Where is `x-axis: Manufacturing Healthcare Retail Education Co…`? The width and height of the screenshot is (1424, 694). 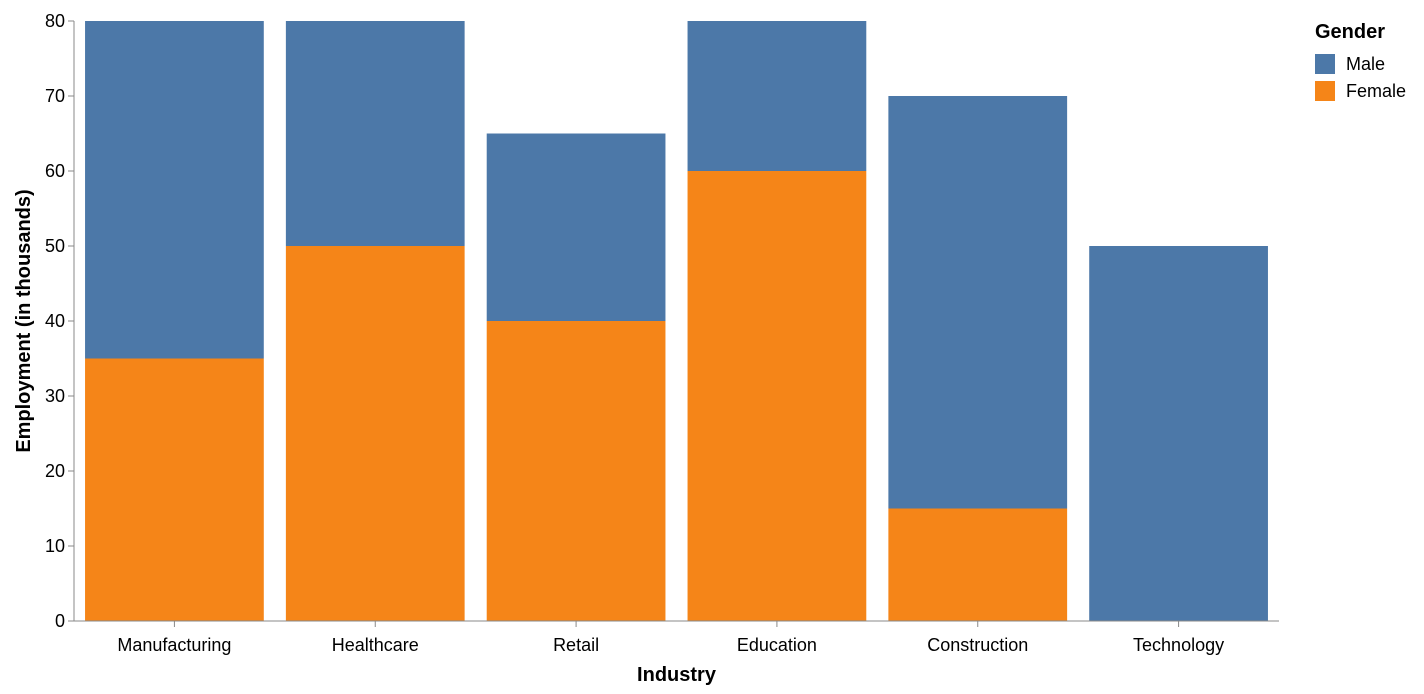 x-axis: Manufacturing Healthcare Retail Education Co… is located at coordinates (676, 637).